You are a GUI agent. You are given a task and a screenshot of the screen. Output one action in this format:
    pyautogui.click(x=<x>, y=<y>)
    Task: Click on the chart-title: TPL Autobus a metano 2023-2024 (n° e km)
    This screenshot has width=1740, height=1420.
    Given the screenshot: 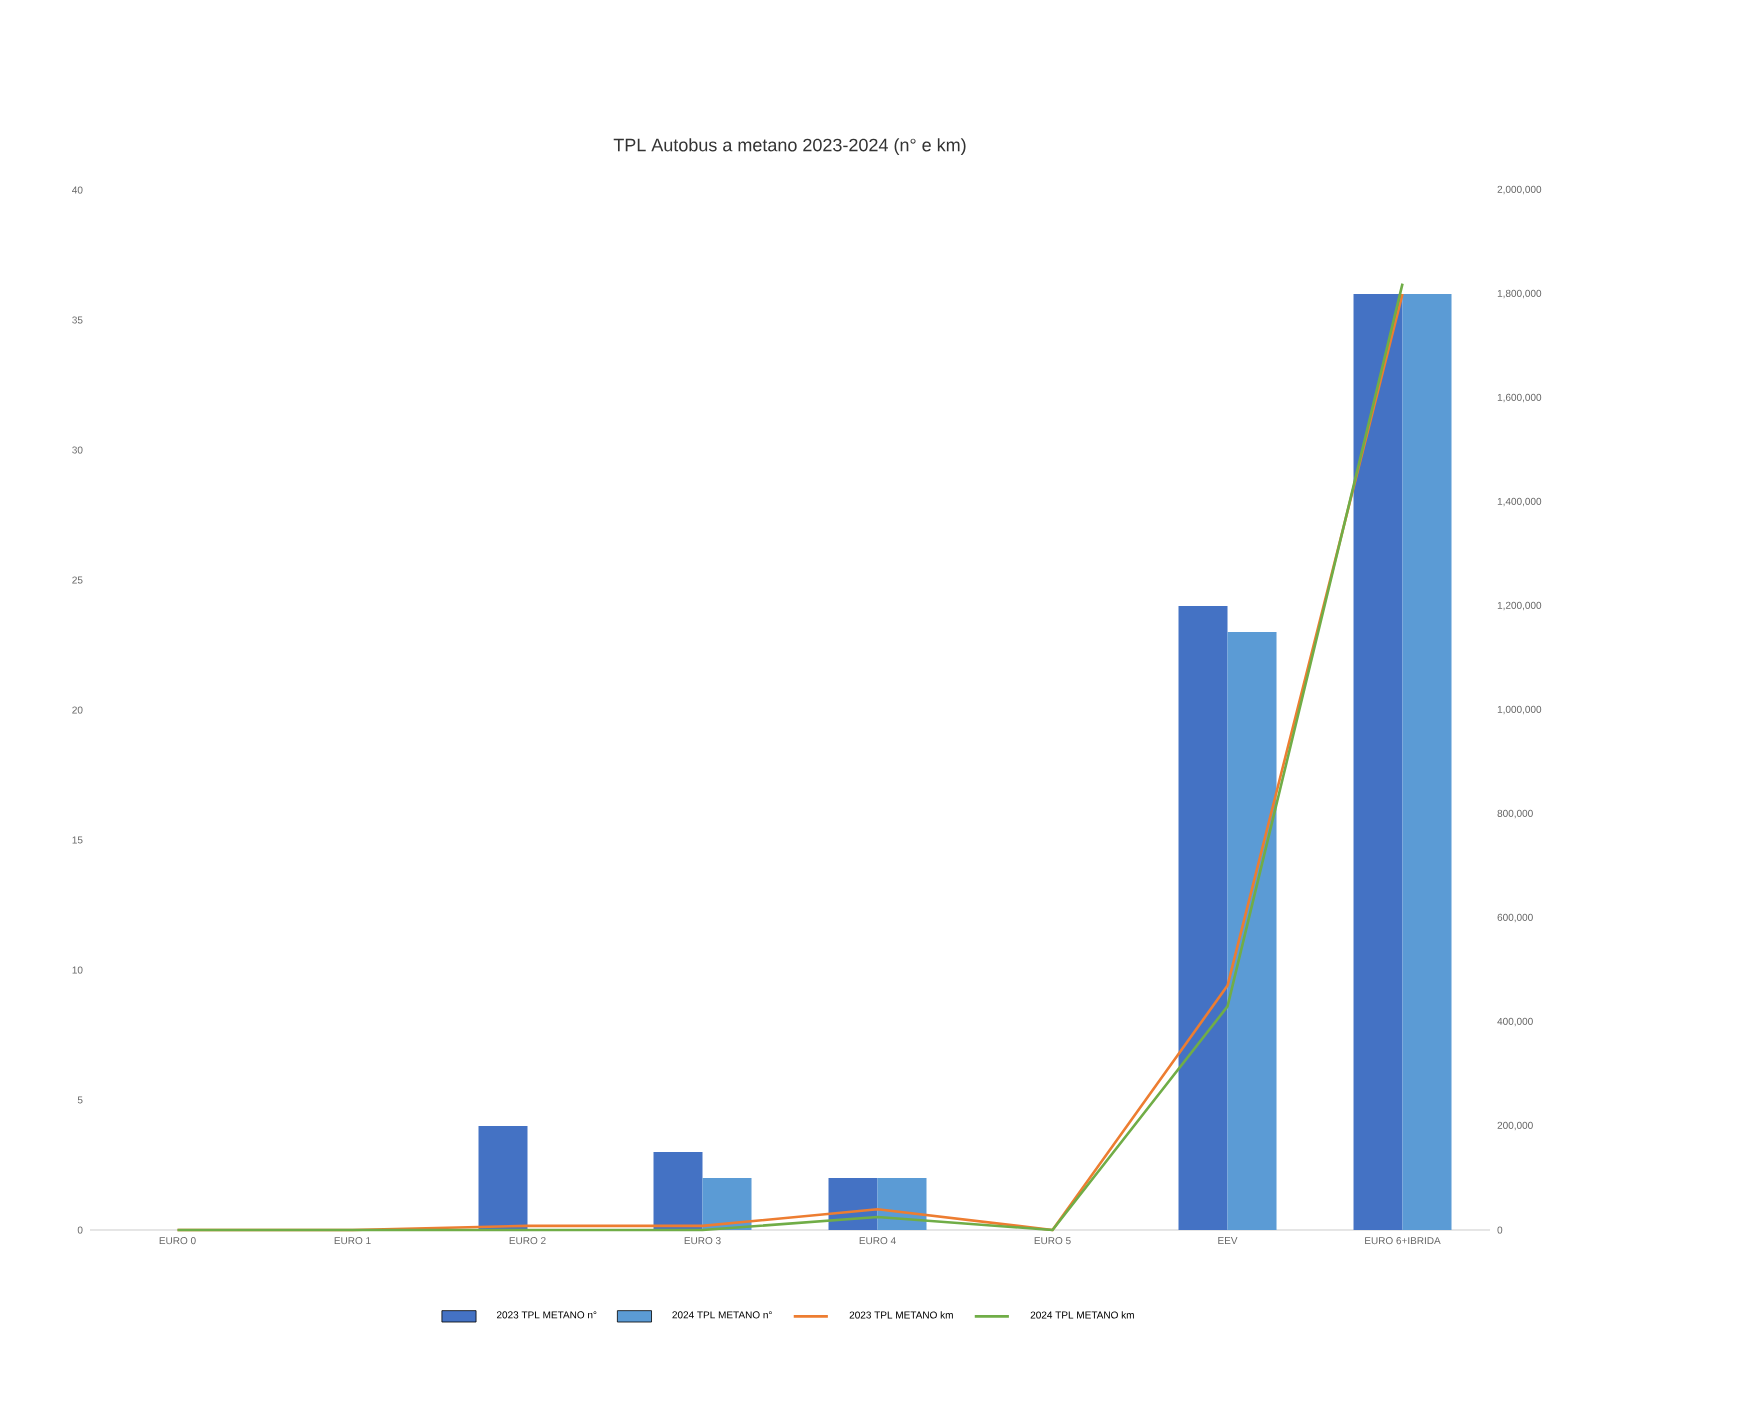 What is the action you would take?
    pyautogui.click(x=789, y=146)
    